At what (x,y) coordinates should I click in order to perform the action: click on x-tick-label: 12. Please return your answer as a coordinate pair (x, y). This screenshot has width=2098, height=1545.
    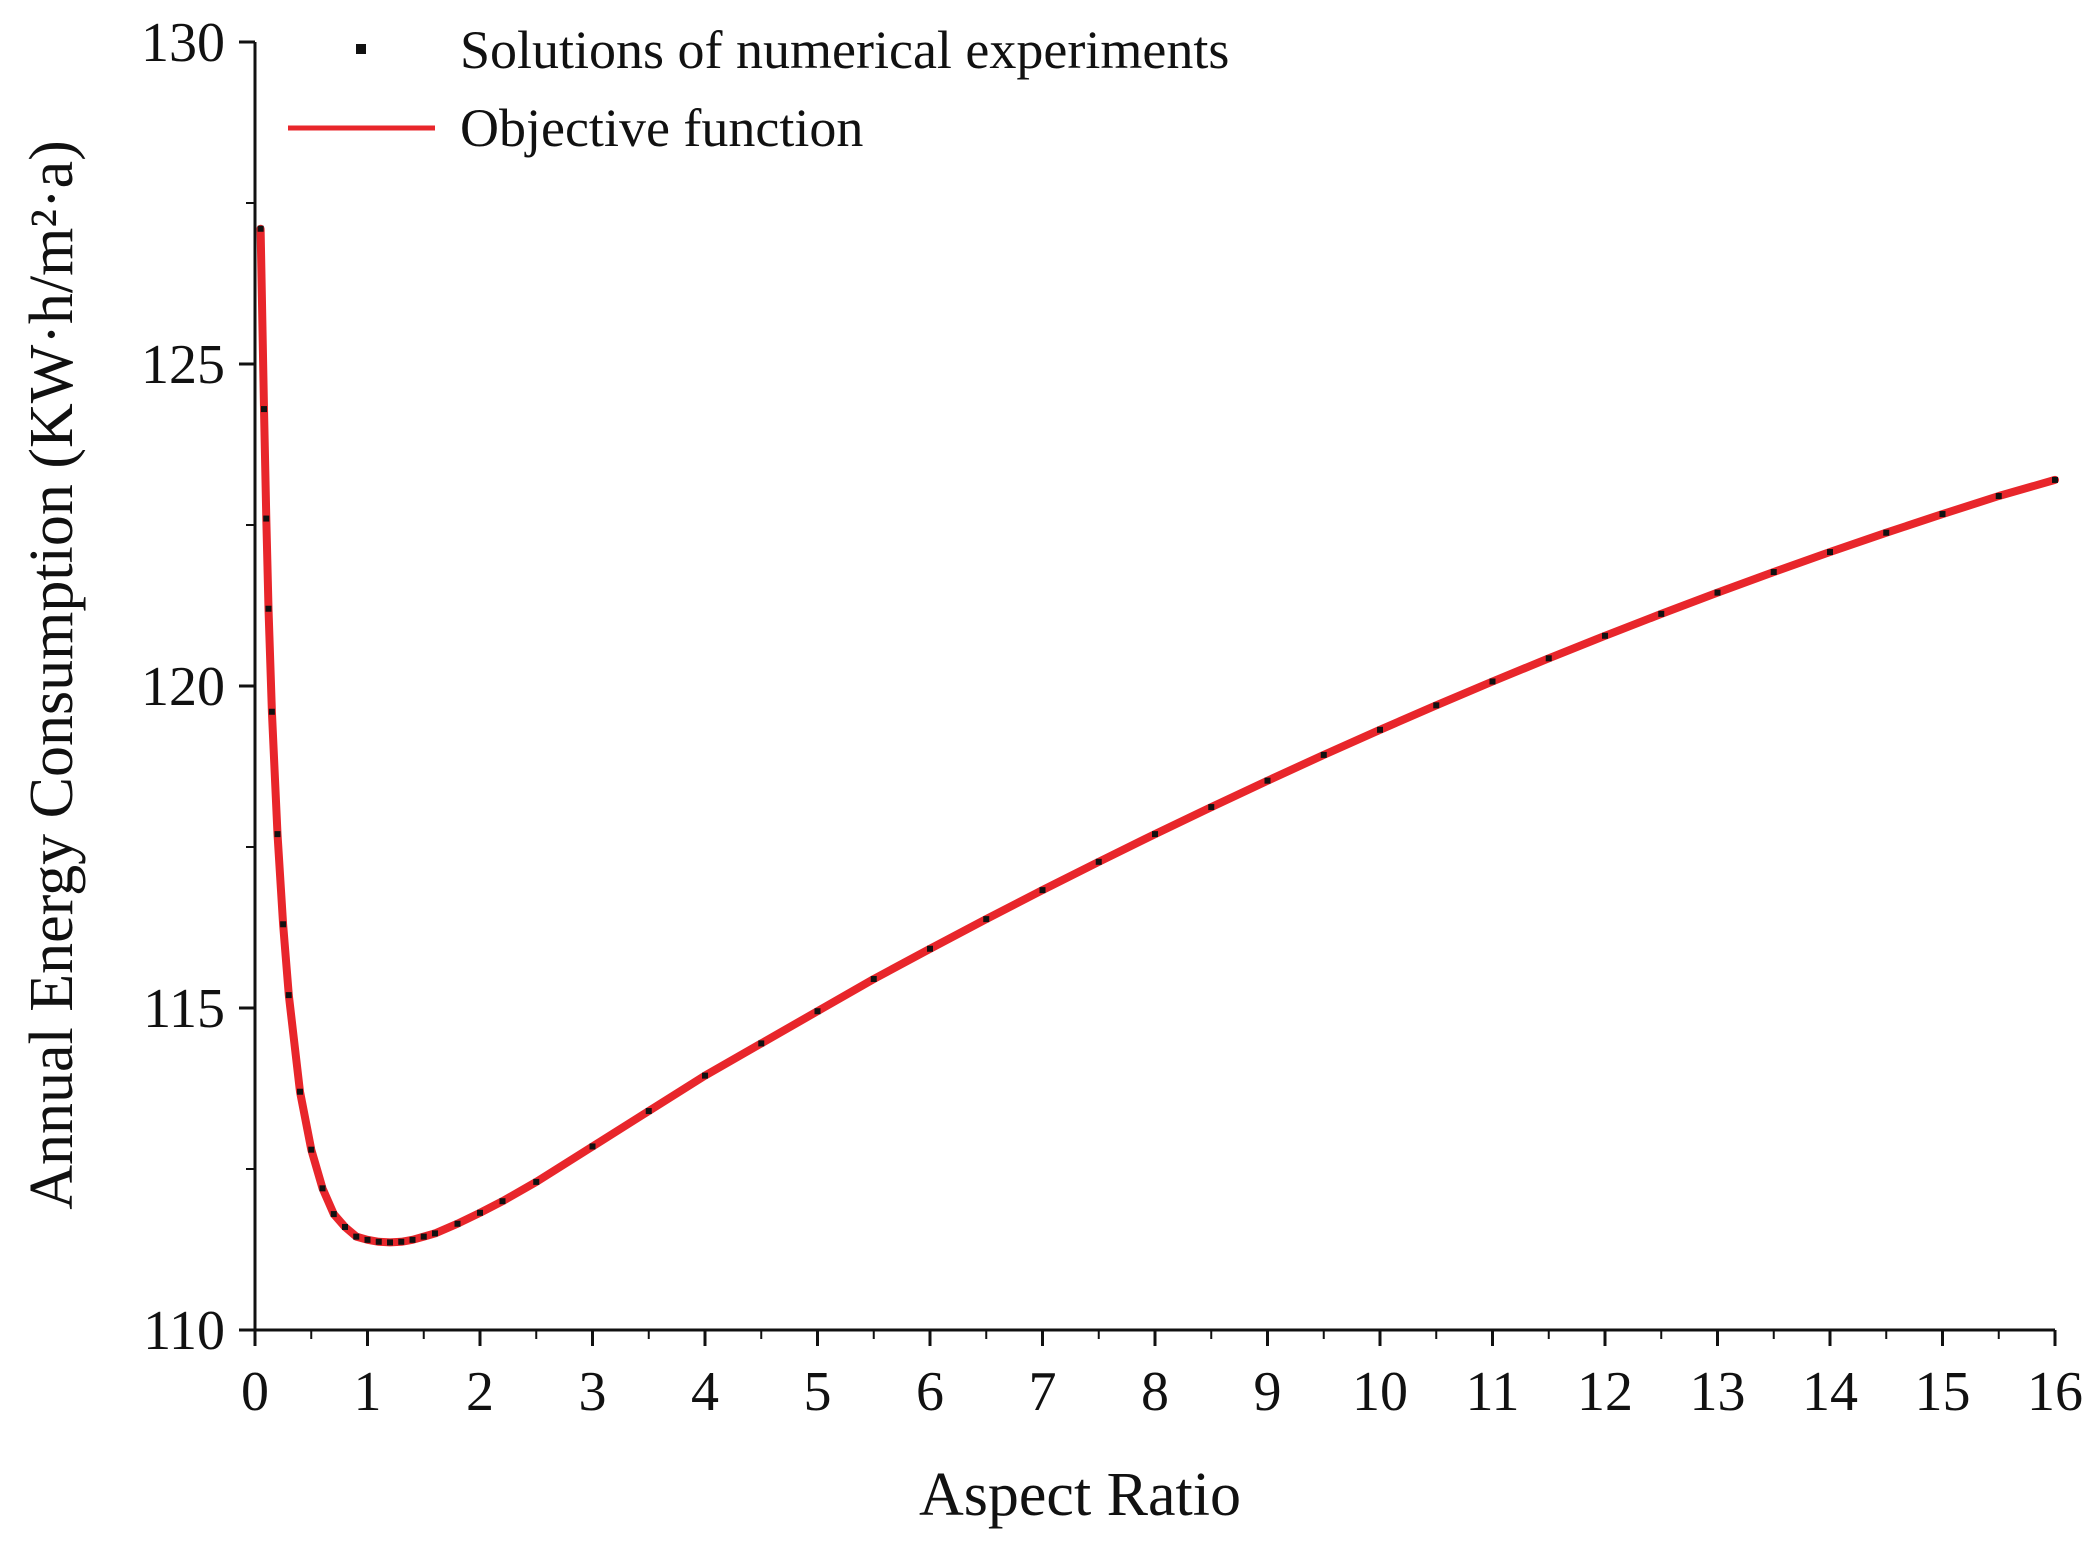
    Looking at the image, I should click on (1605, 1392).